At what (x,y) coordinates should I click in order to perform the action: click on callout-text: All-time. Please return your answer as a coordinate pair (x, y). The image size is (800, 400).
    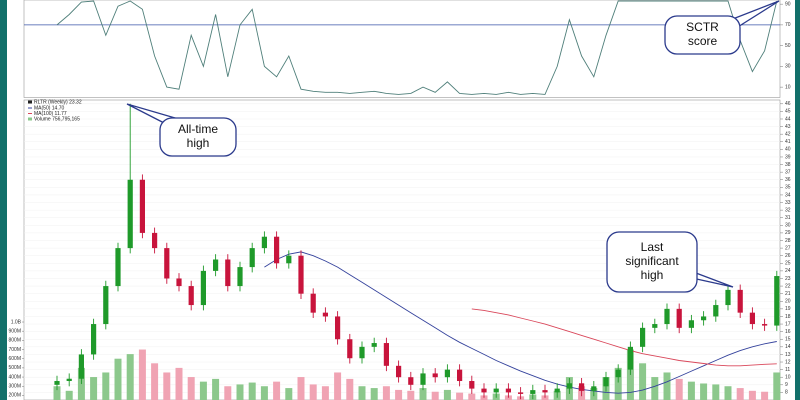
    Looking at the image, I should click on (198, 129).